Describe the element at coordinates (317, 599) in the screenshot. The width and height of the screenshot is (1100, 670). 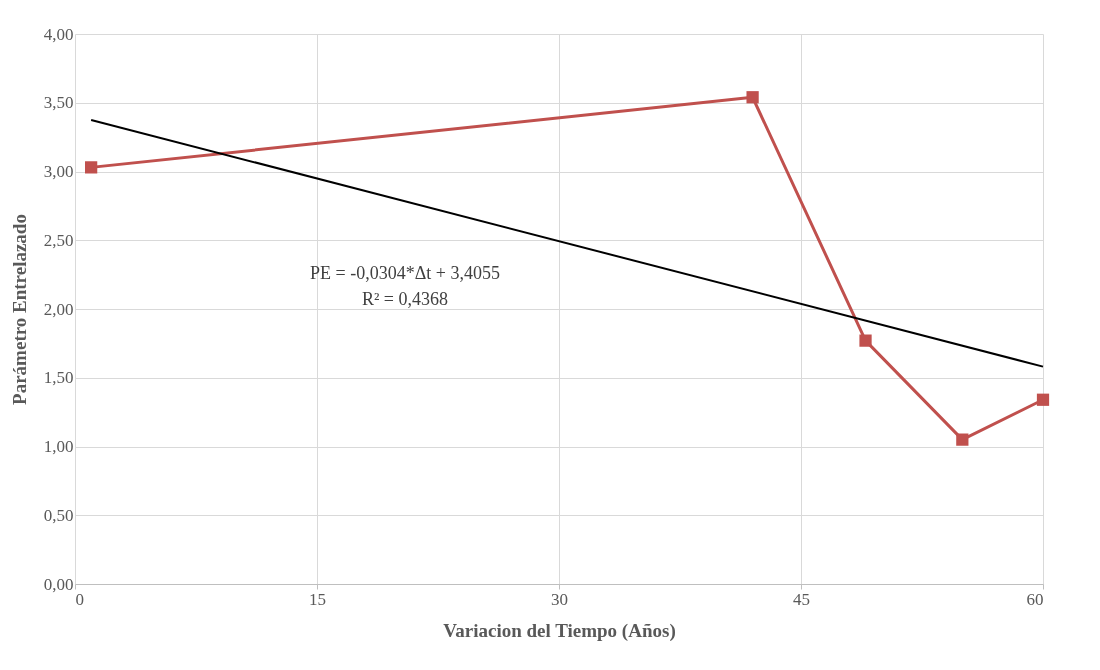
I see `x-tick-label: 15` at that location.